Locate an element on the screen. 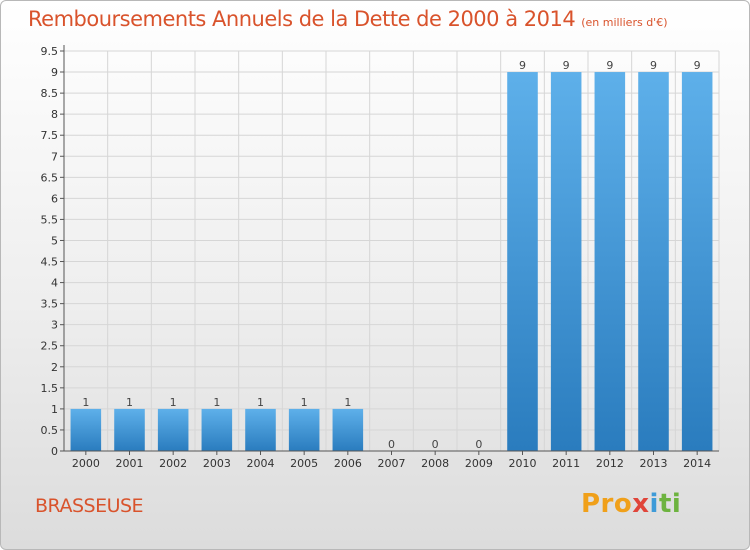  y-tick-label: 5 is located at coordinates (54, 240).